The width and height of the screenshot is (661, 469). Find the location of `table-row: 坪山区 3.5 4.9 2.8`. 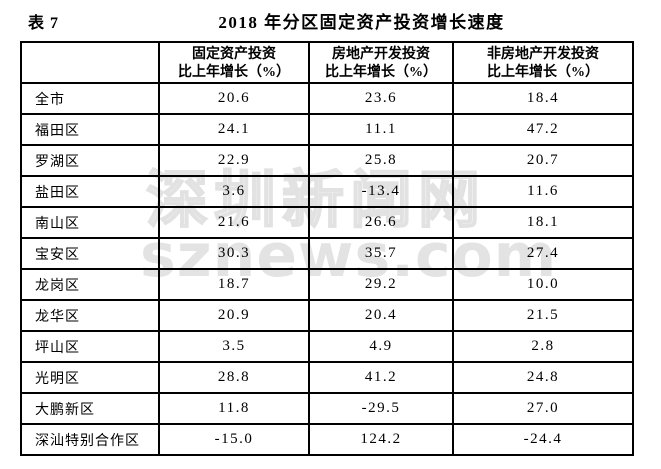

table-row: 坪山区 3.5 4.9 2.8 is located at coordinates (327, 346).